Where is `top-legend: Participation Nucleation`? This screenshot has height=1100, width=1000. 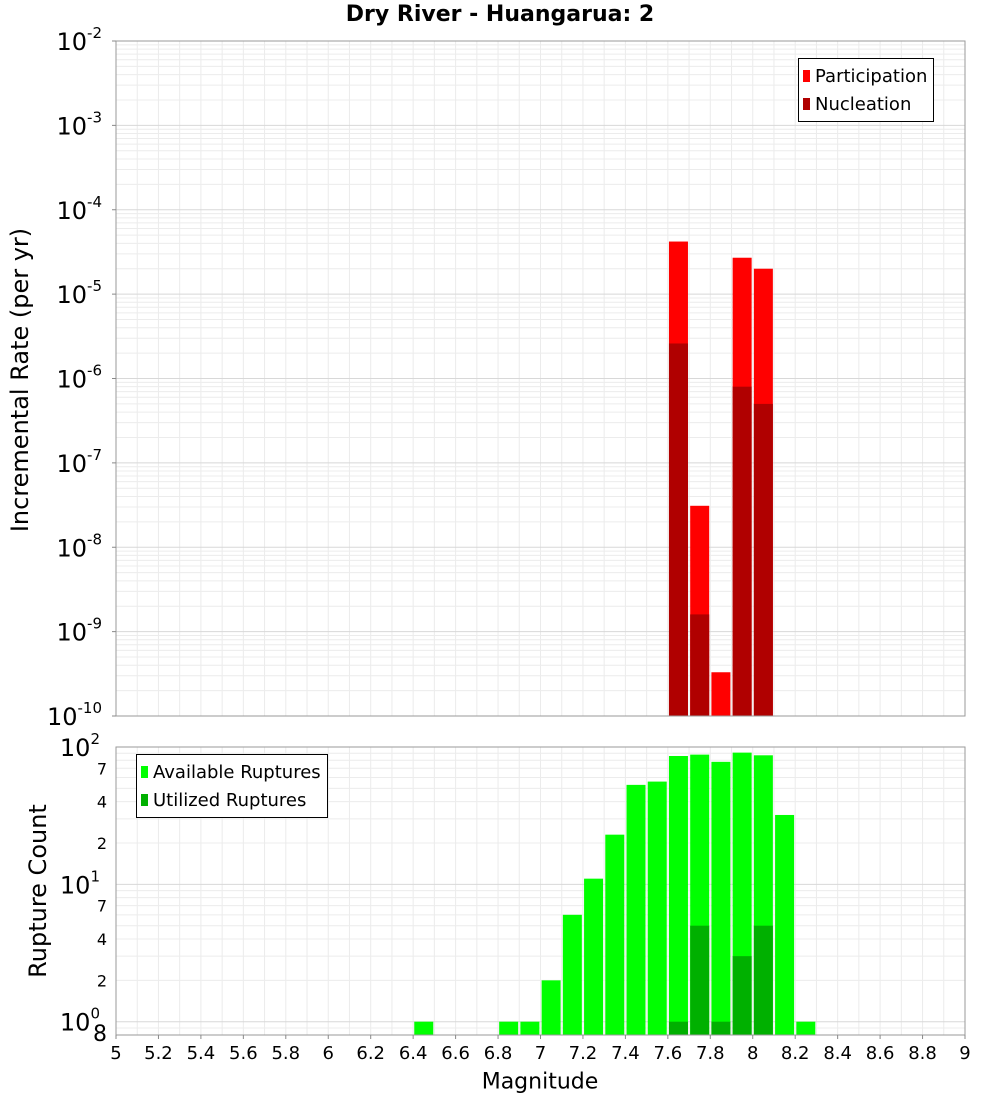 top-legend: Participation Nucleation is located at coordinates (866, 90).